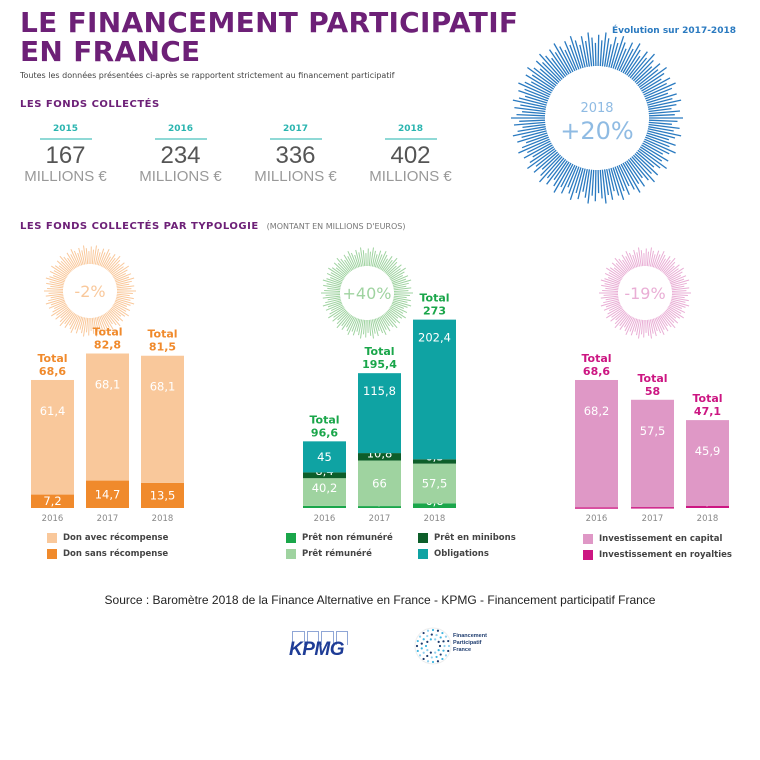 The image size is (760, 760). I want to click on typology-title: LES FONDS COLLECTÉS PAR TYPOLOGIE, so click(139, 226).